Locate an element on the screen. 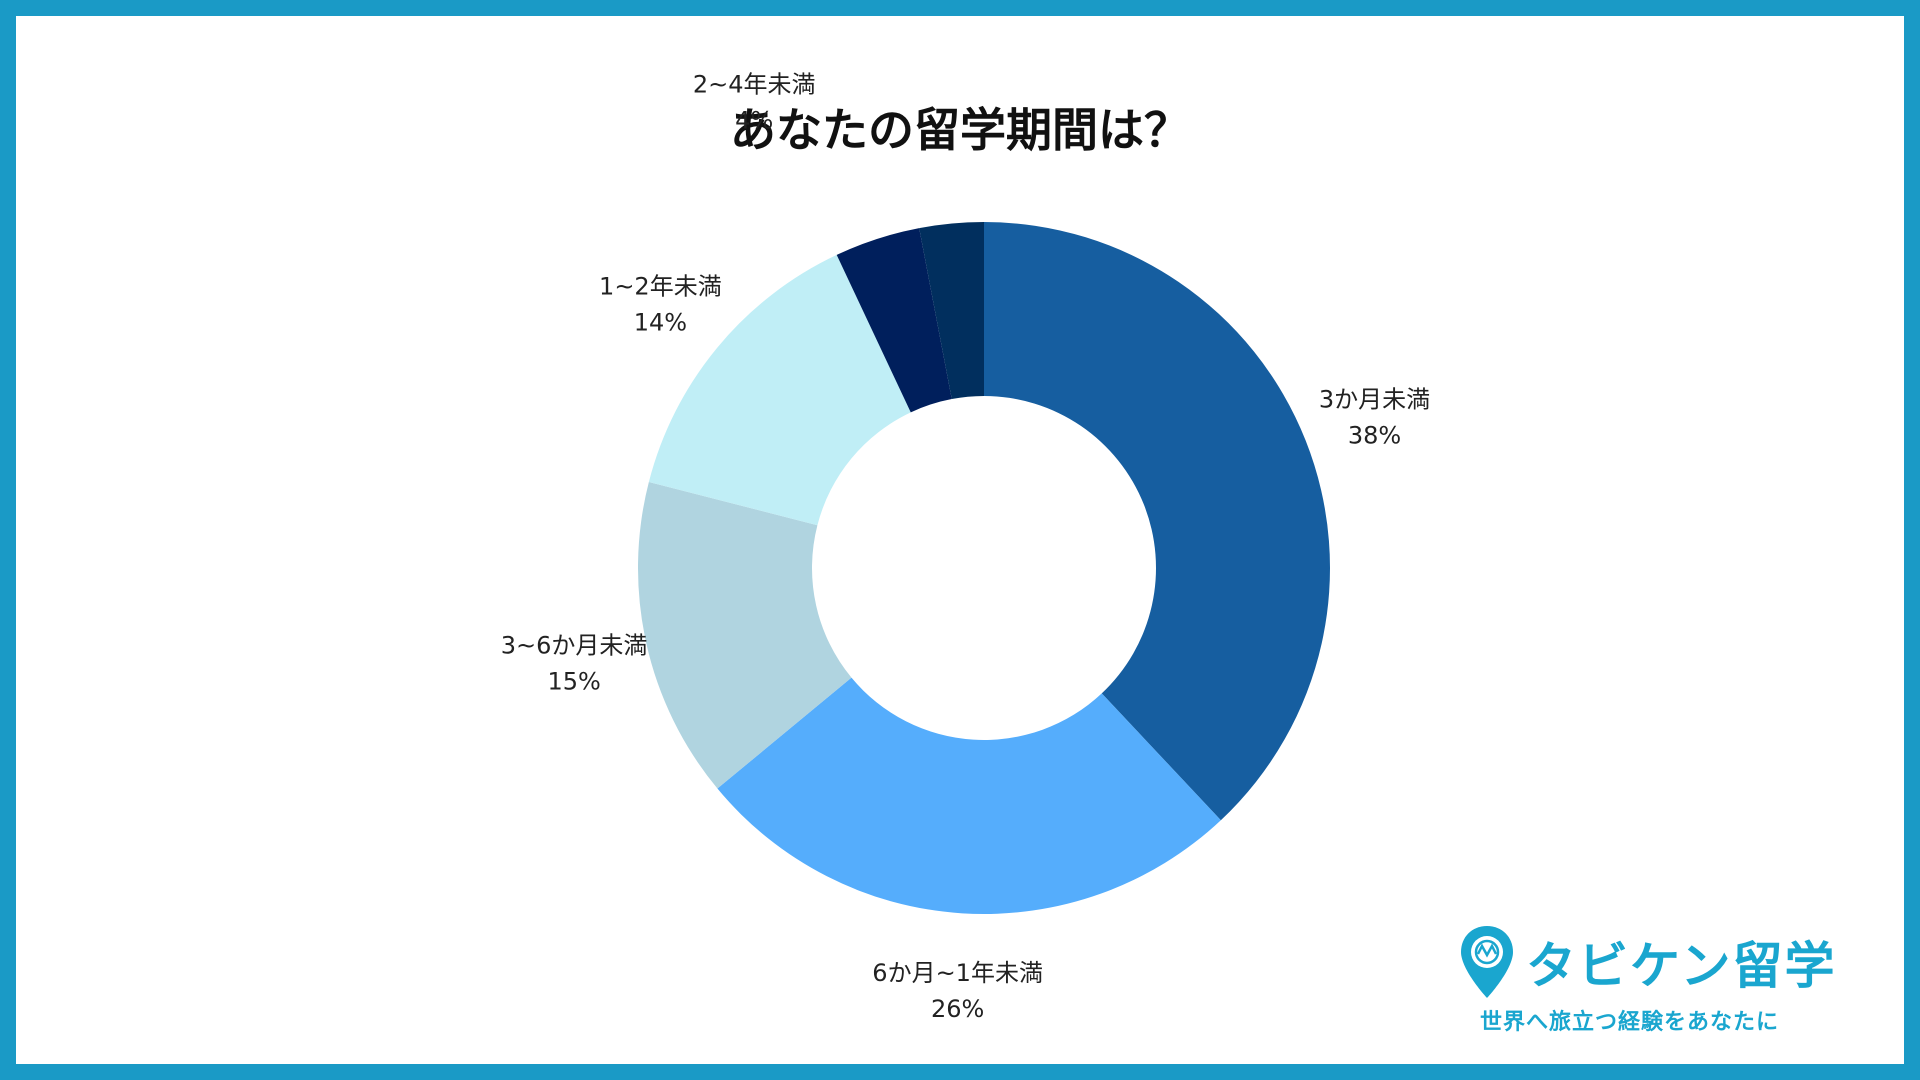 This screenshot has width=1920, height=1080. chart-title: あなたの留学期間は？ is located at coordinates (960, 130).